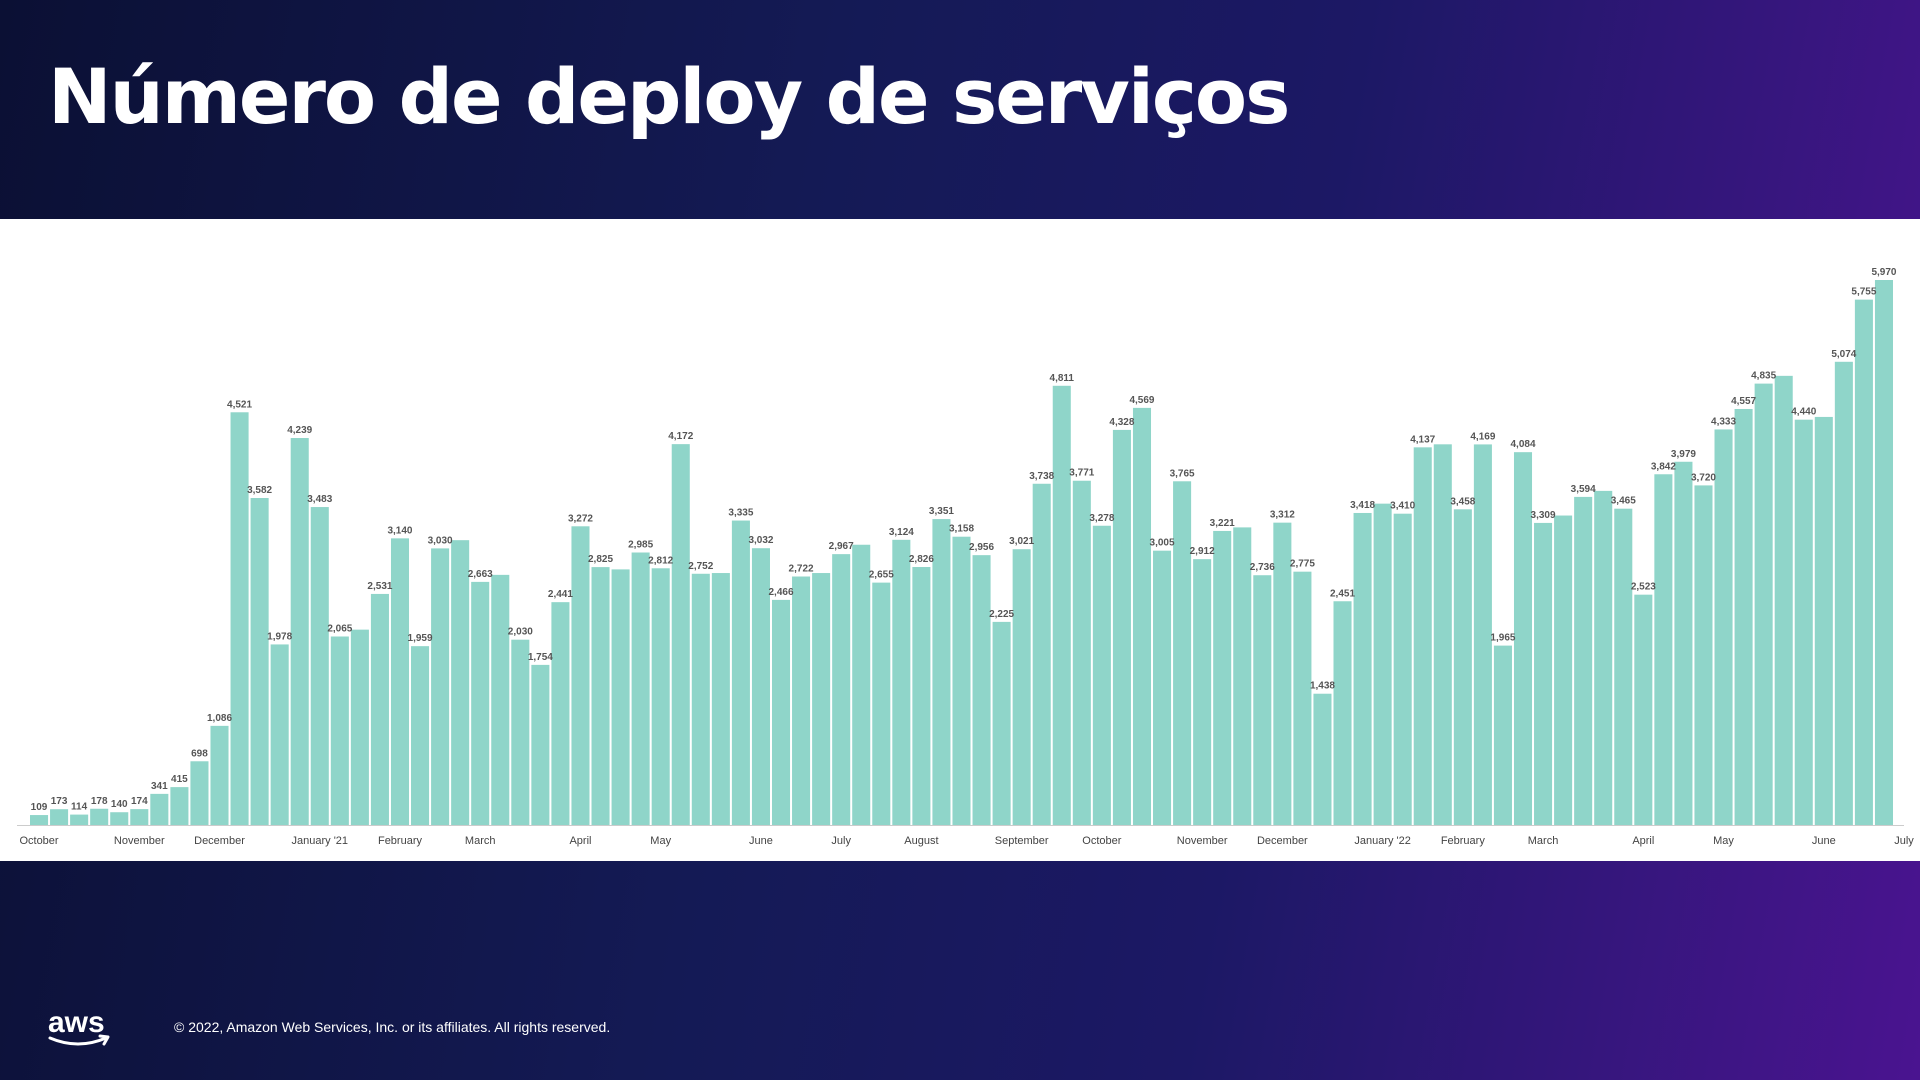  Describe the element at coordinates (179, 779) in the screenshot. I see `bar-value-label: 415` at that location.